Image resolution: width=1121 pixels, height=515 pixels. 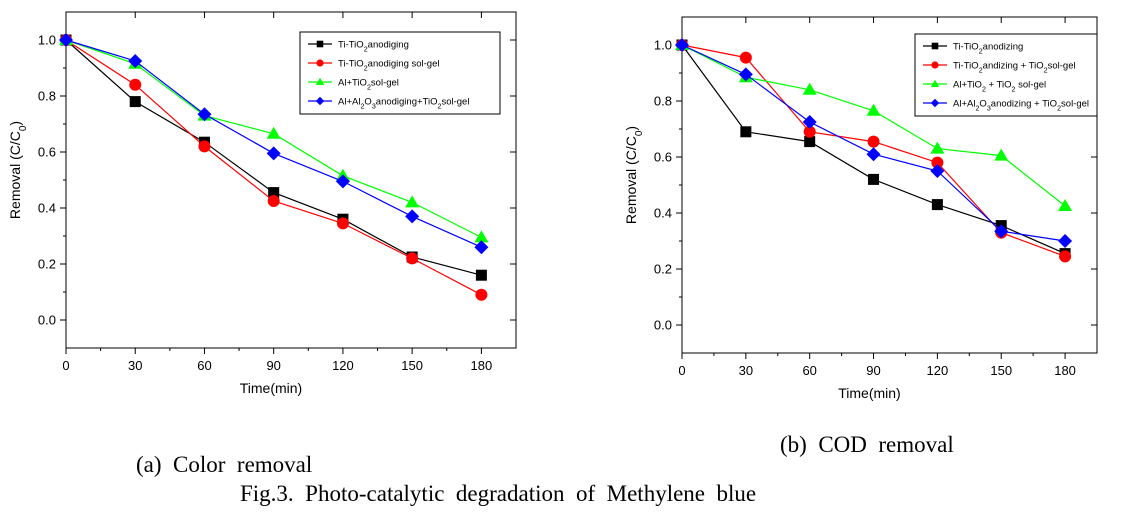 What do you see at coordinates (1021, 106) in the screenshot?
I see `legend-label: Al+Al2O3anodizing + TiO2sol-gel` at bounding box center [1021, 106].